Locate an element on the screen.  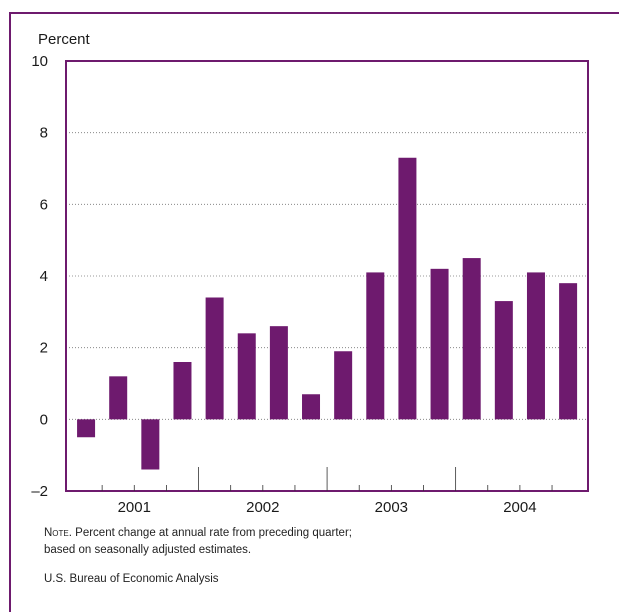
x-tick-label: 2003 is located at coordinates (391, 507).